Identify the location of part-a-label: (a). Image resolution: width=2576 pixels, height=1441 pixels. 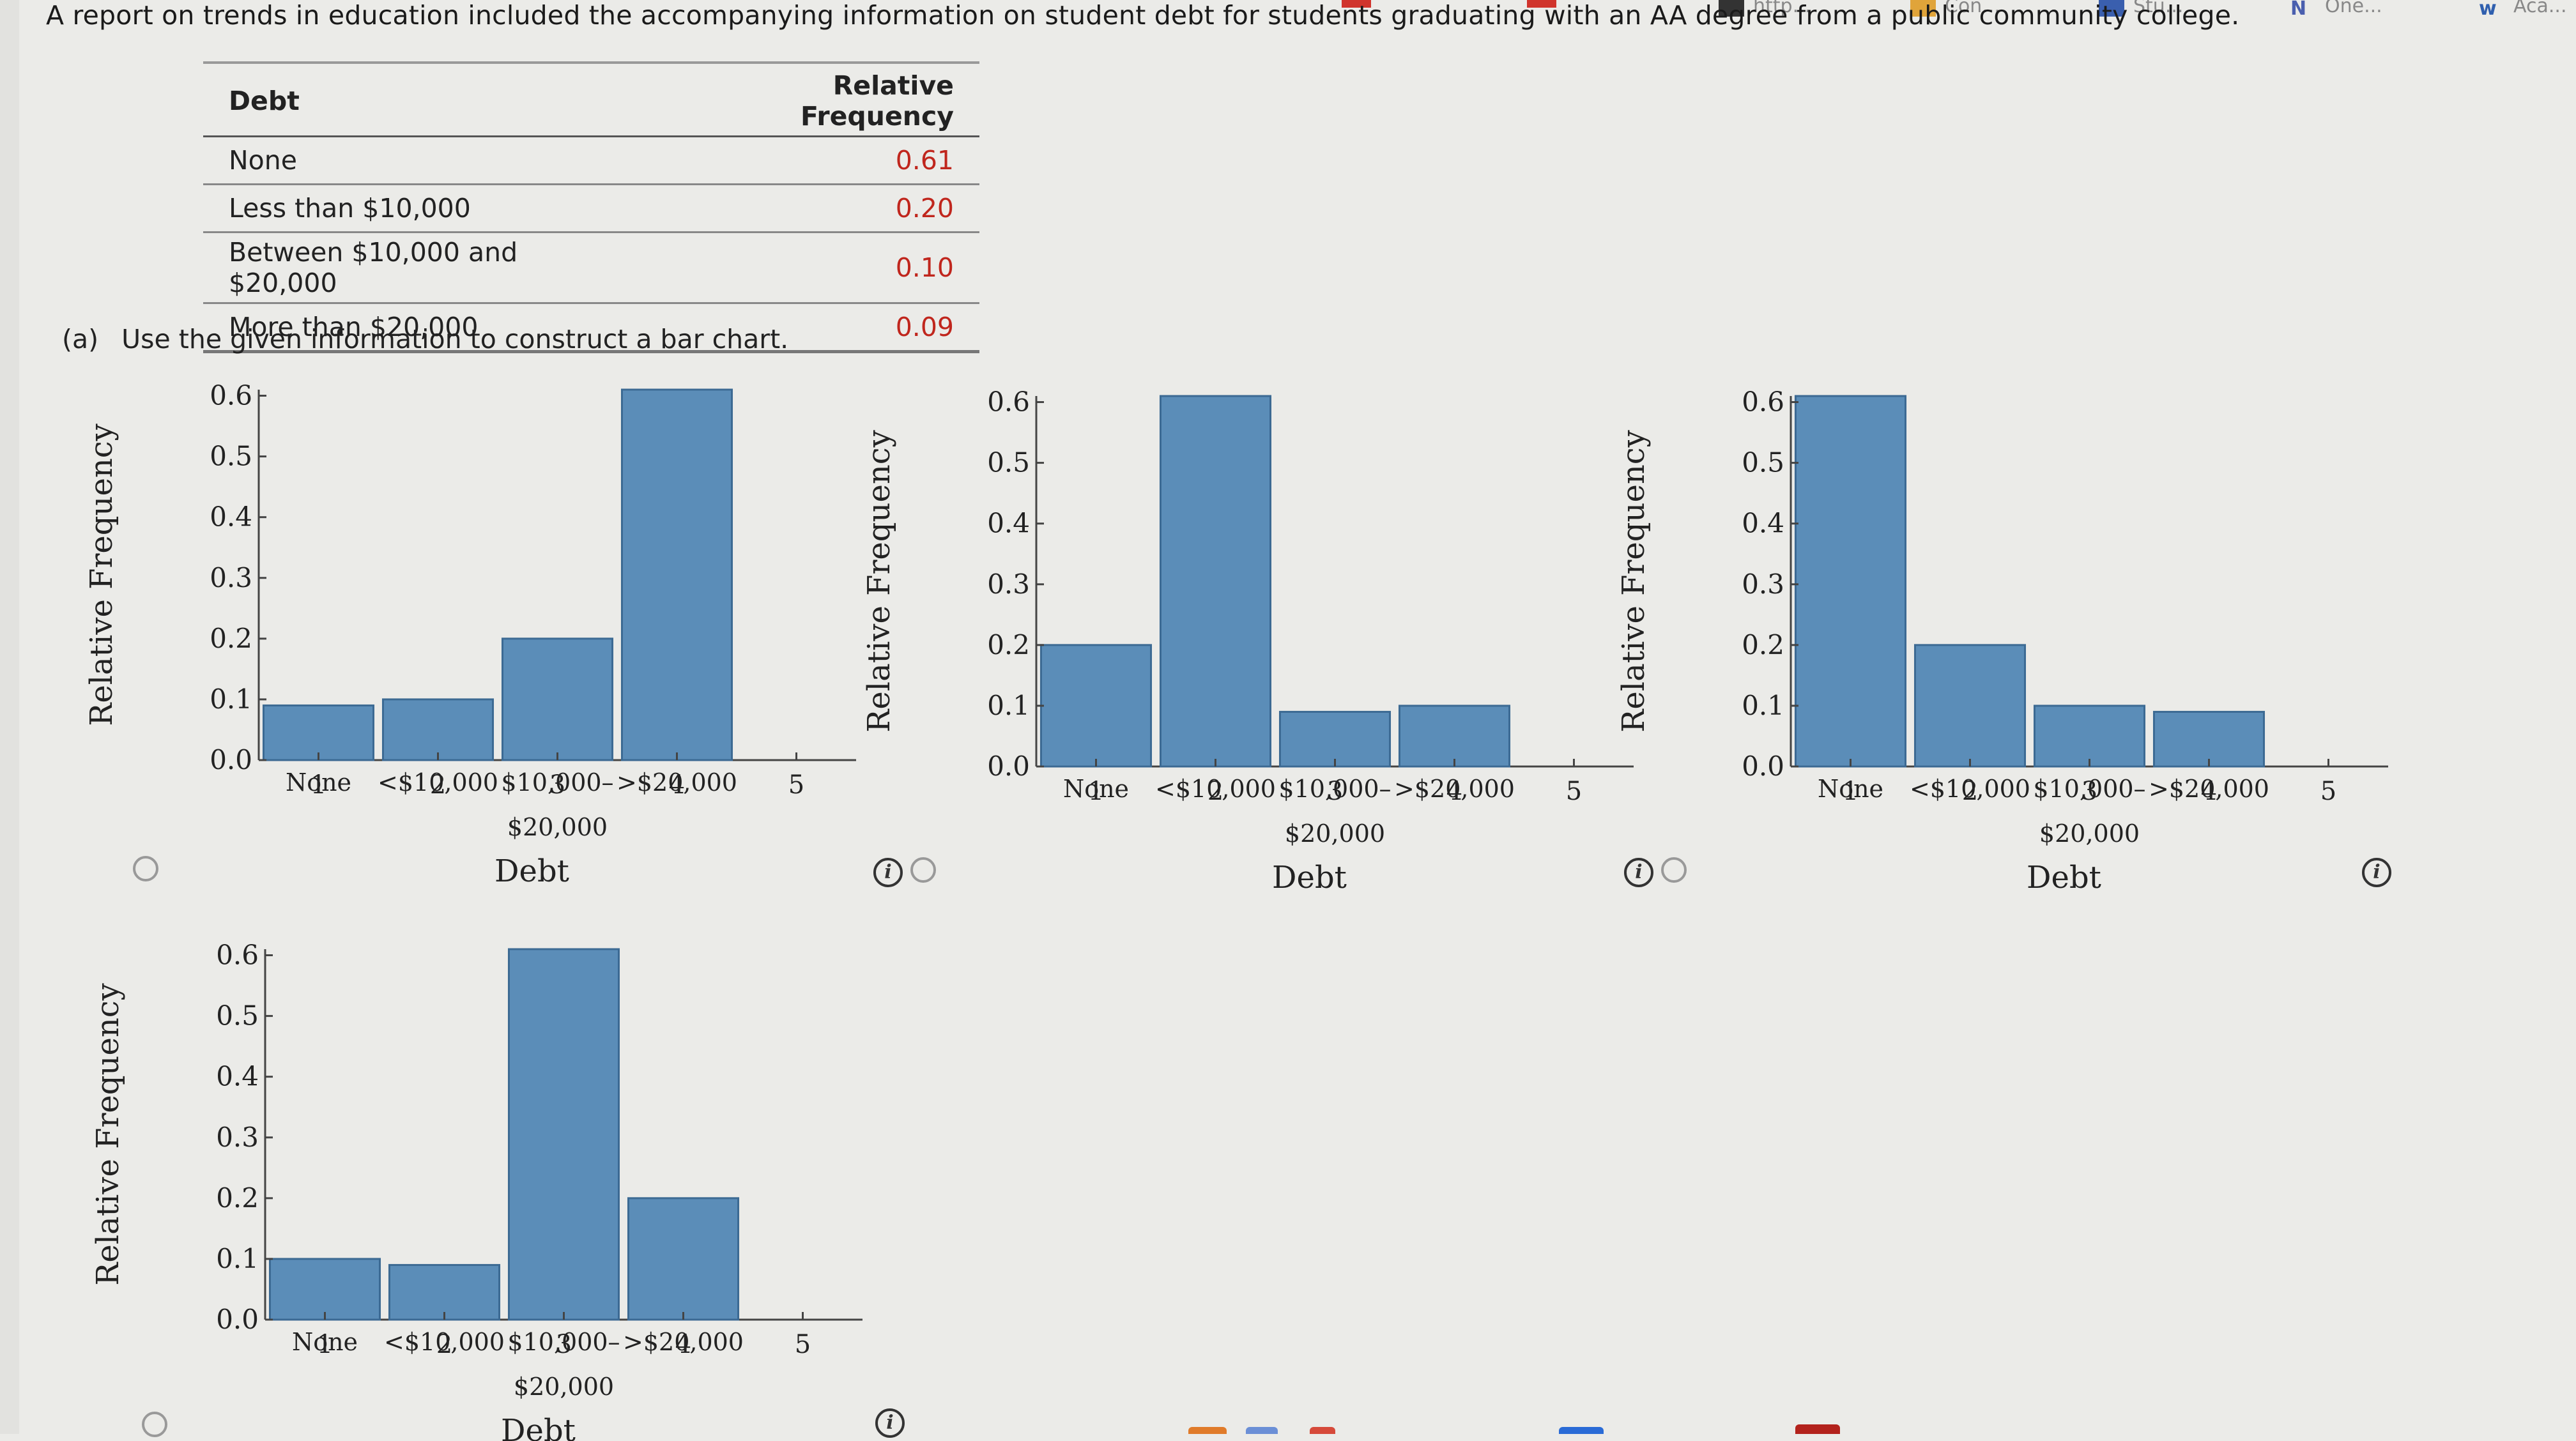
(80, 339).